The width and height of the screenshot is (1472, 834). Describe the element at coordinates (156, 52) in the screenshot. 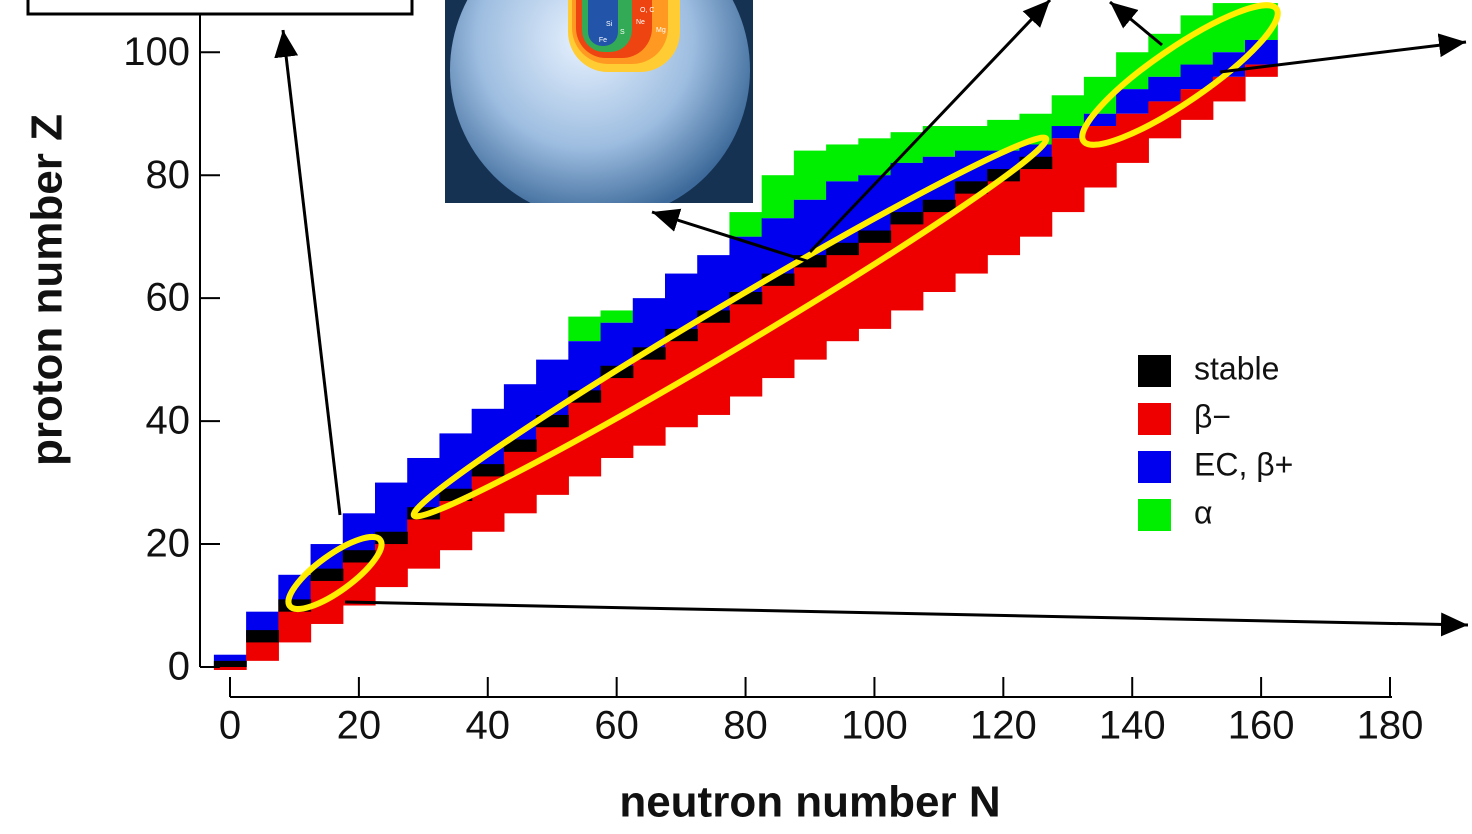

I see `y-tick-label: 100` at that location.